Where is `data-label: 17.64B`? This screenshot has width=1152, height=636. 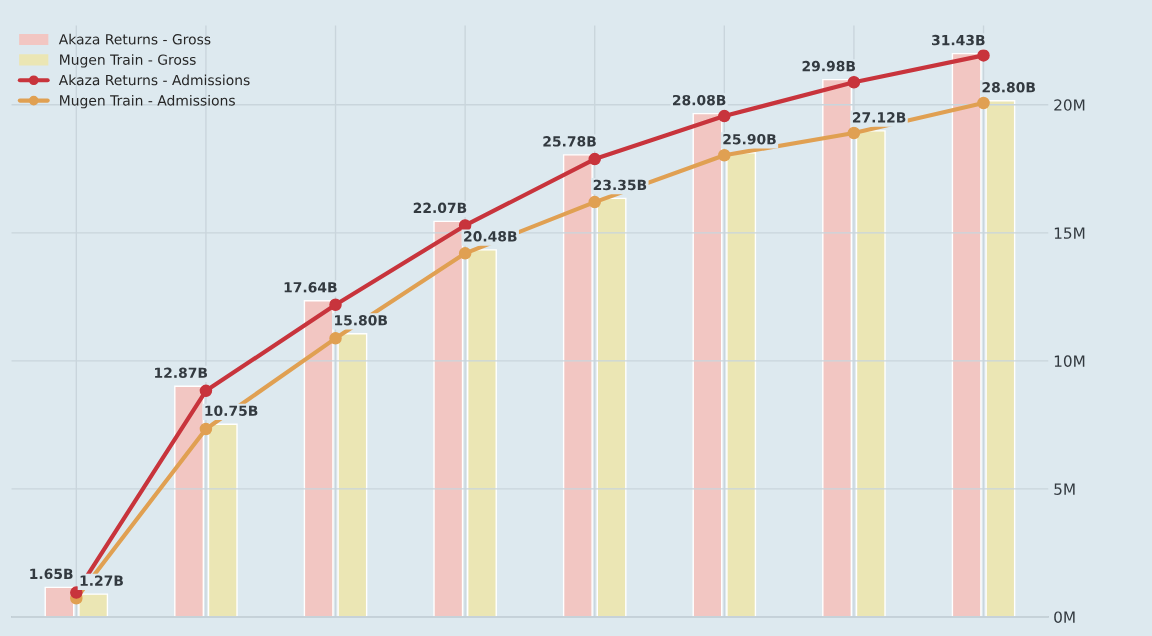 data-label: 17.64B is located at coordinates (310, 287).